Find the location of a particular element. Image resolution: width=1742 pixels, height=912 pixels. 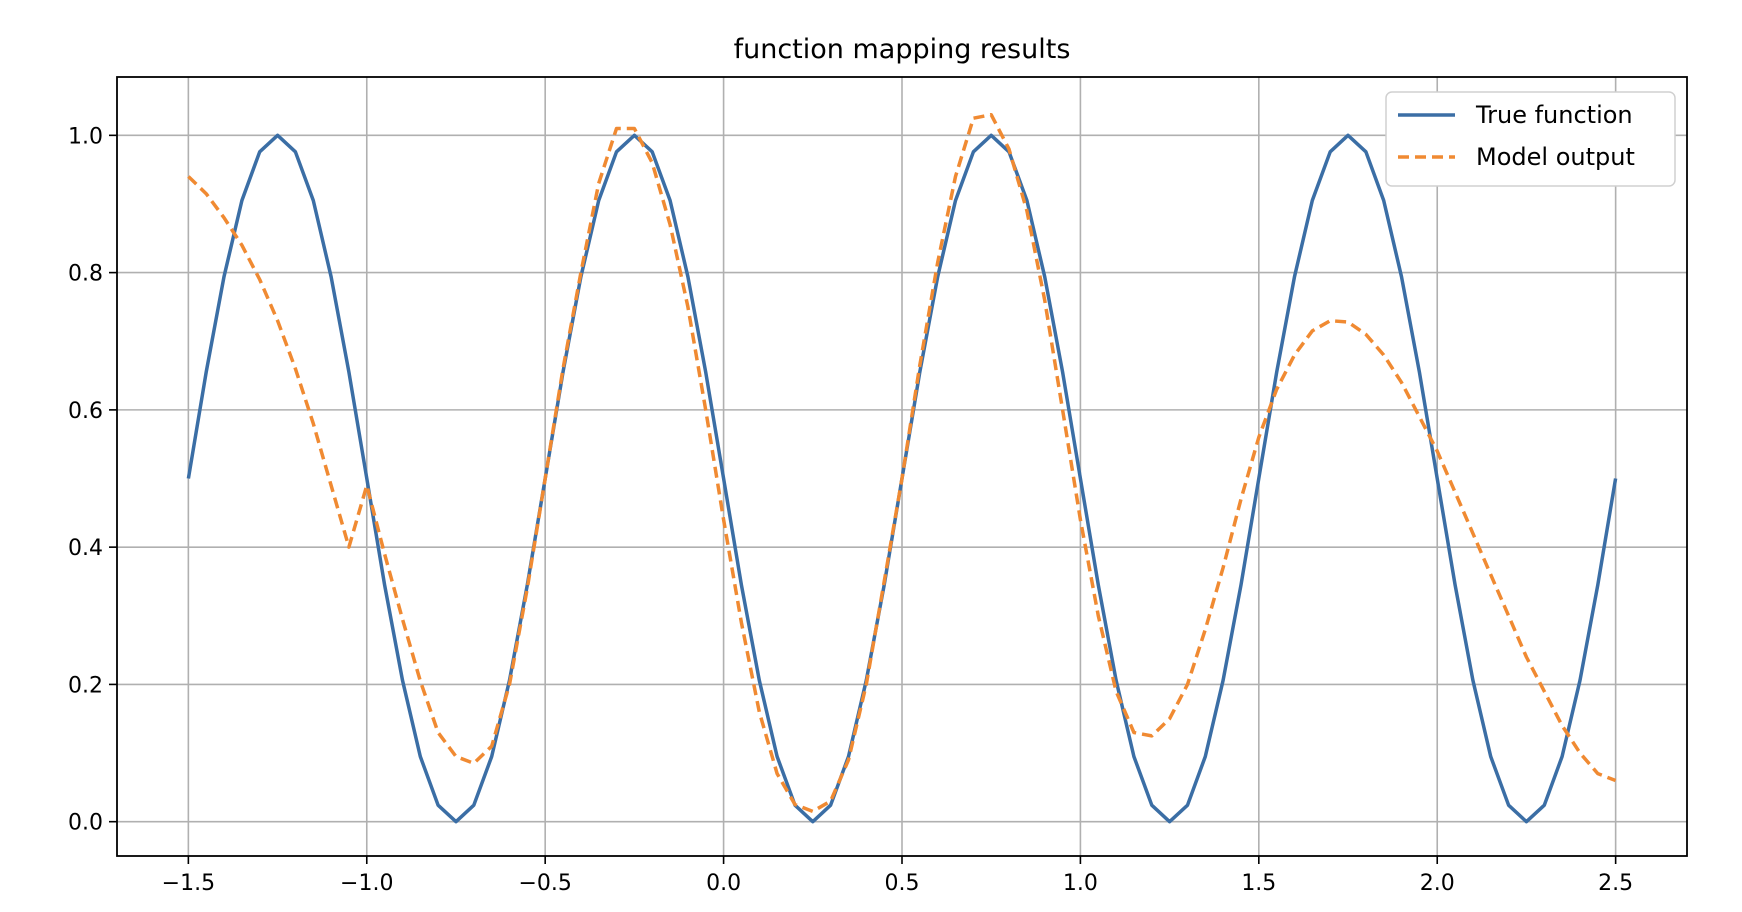

x-tick-label: 0.5 is located at coordinates (902, 883).